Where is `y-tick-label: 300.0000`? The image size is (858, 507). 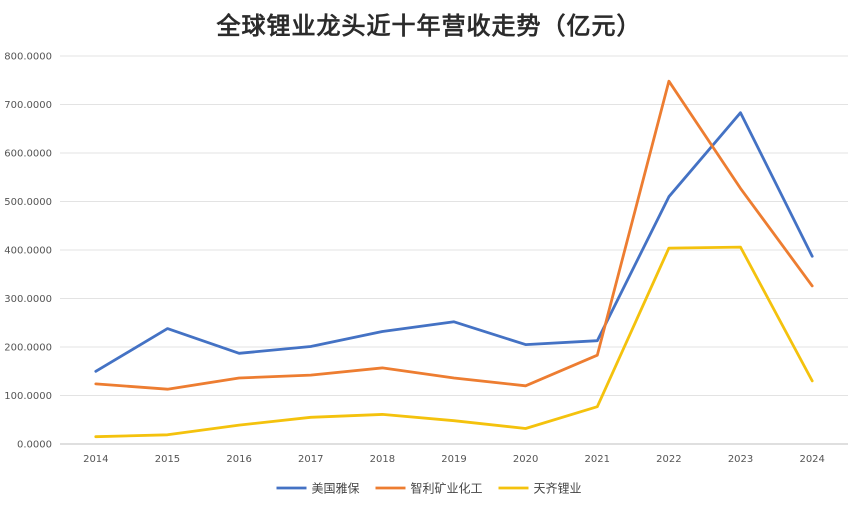 y-tick-label: 300.0000 is located at coordinates (28, 299).